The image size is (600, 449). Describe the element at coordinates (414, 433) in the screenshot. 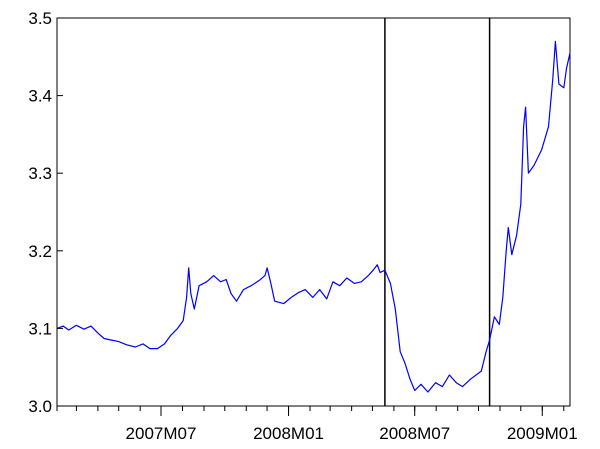

I see `x-tick-label: 2008M07` at that location.